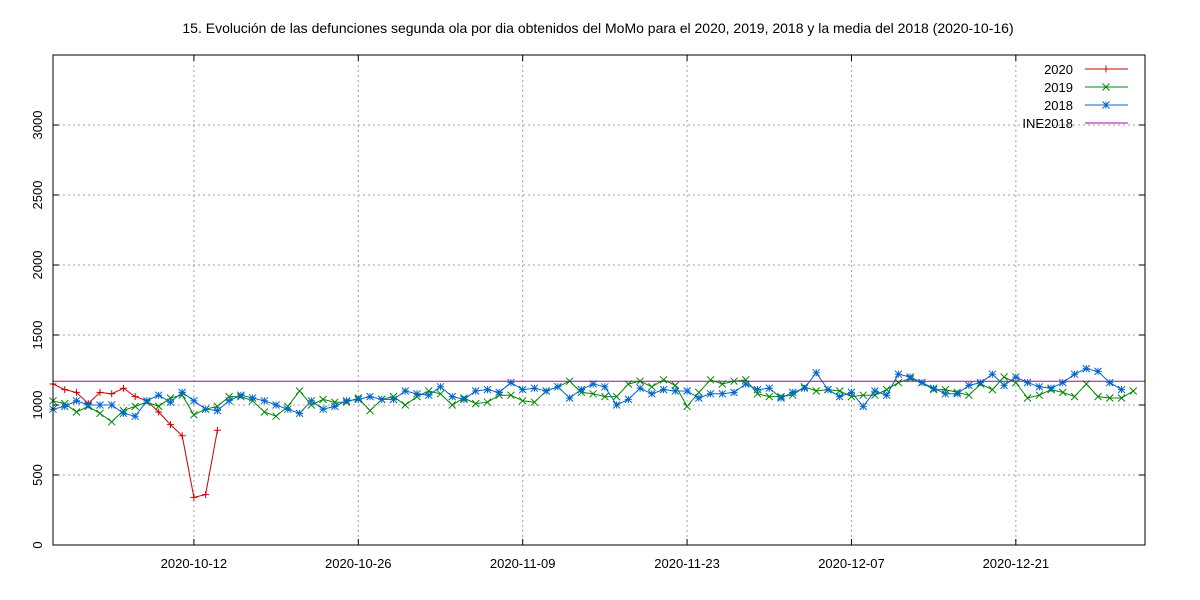 The image size is (1200, 600). Describe the element at coordinates (523, 563) in the screenshot. I see `x-tick-label: 2020-11-09` at that location.